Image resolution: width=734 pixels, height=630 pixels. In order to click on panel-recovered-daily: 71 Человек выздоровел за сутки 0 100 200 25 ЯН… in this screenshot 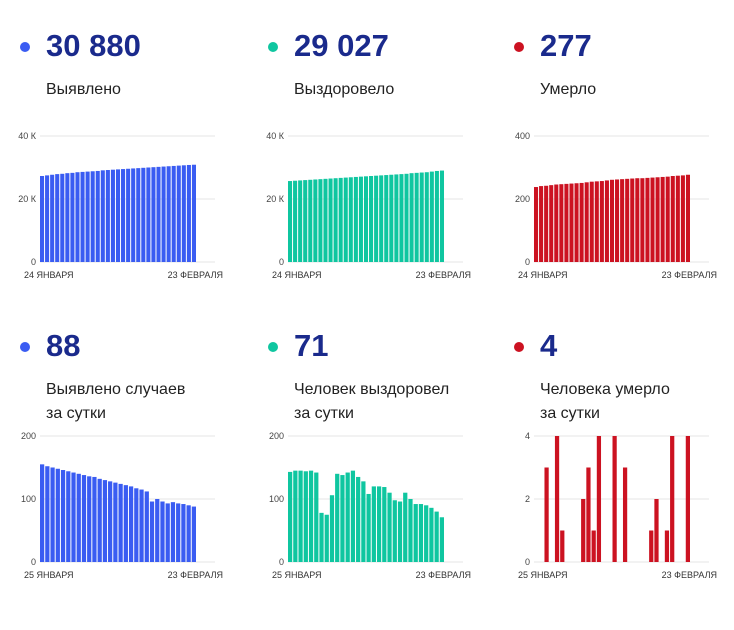, I will do `click(383, 480)`.